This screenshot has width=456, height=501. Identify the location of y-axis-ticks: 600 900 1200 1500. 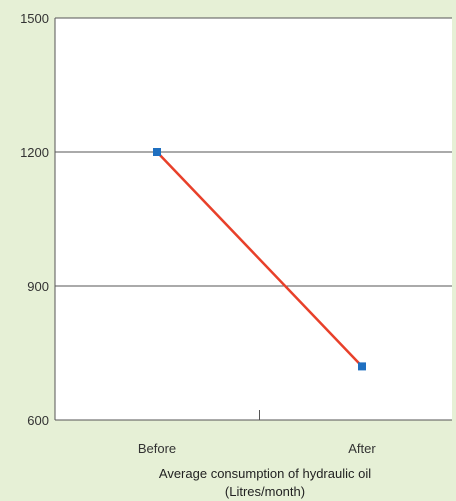
(34, 219).